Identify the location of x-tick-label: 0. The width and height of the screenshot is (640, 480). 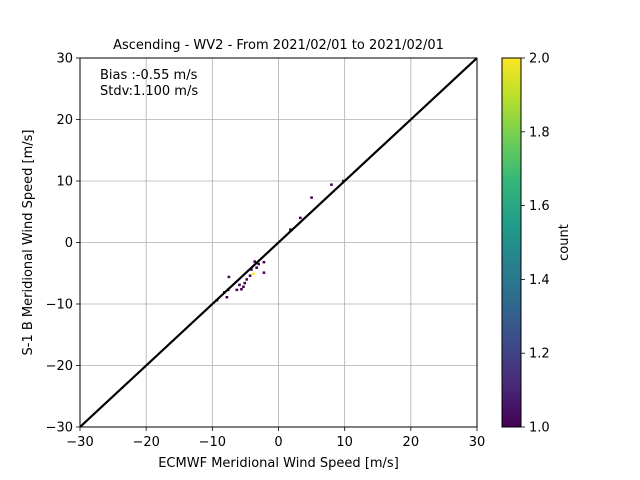
(278, 442).